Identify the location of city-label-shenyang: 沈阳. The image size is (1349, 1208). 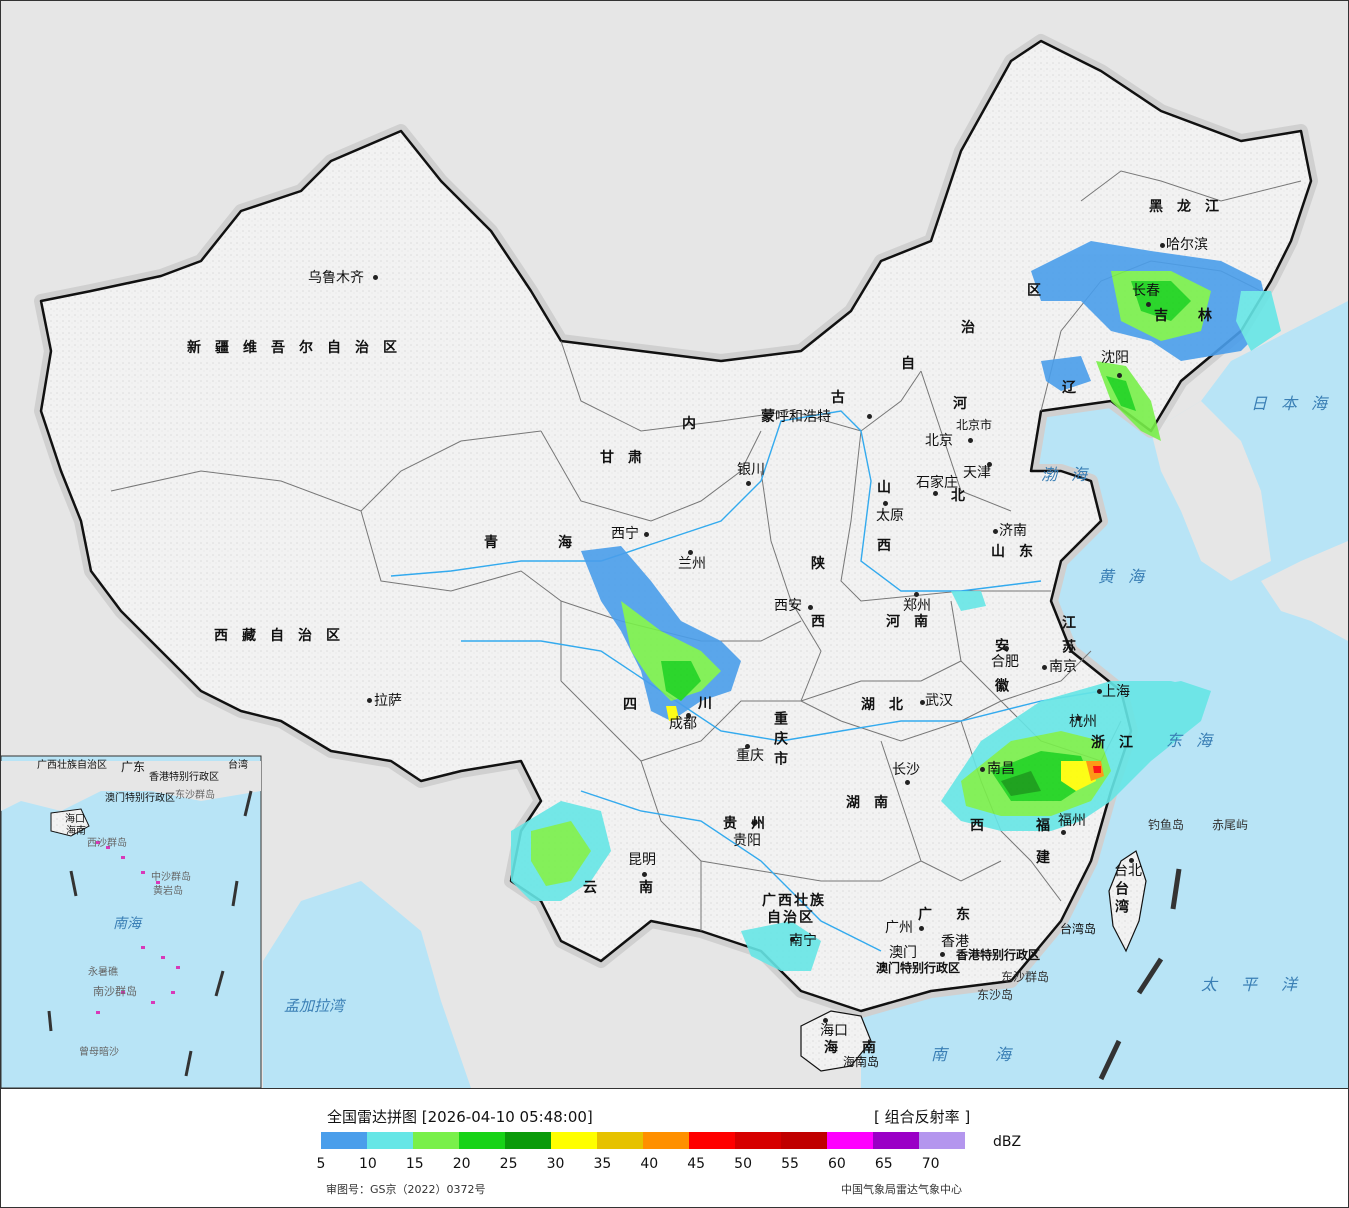
(1115, 358).